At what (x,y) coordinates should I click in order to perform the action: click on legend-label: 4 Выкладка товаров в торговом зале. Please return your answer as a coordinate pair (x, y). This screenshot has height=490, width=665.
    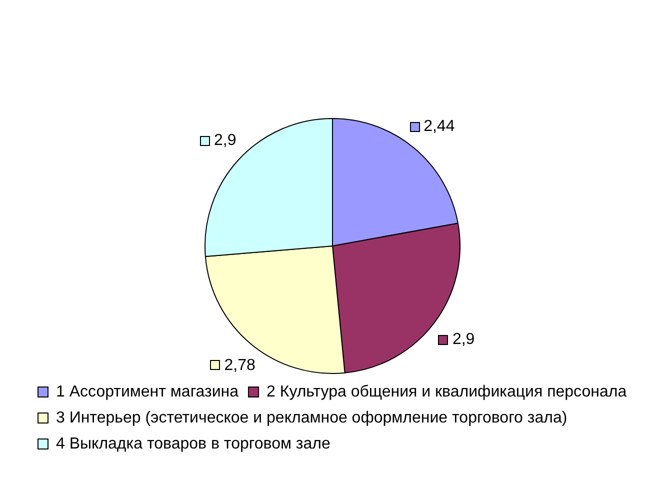
    Looking at the image, I should click on (193, 443).